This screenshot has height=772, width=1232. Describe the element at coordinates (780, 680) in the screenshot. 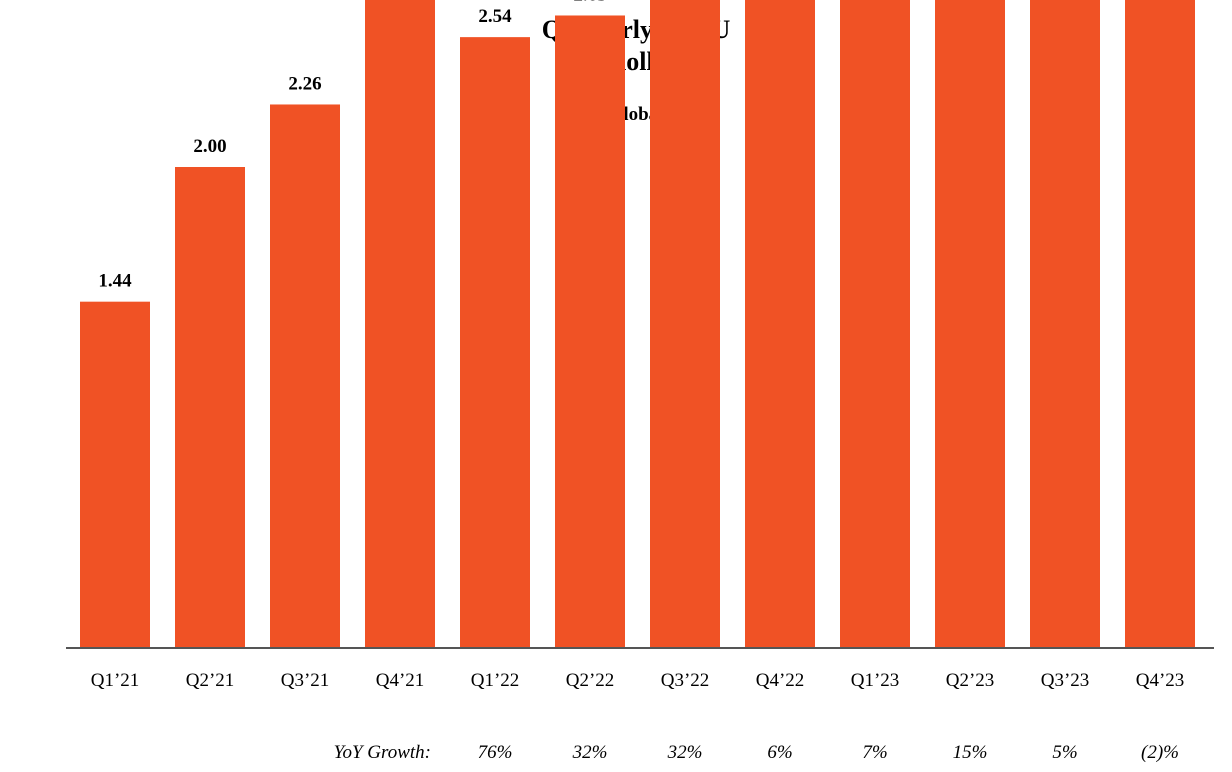

I see `x-tick-label: Q4’22` at that location.